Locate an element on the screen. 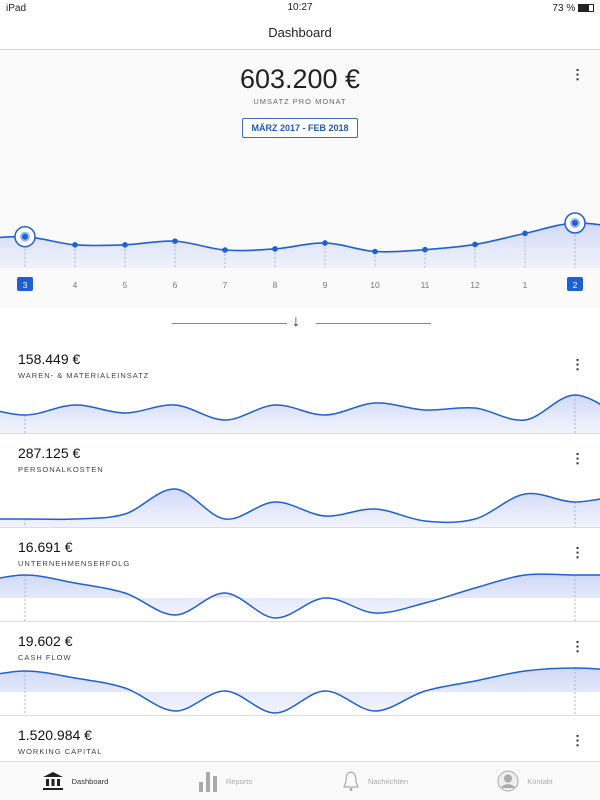 Image resolution: width=600 pixels, height=800 pixels. arrow-down-icon: ↓ is located at coordinates (296, 321).